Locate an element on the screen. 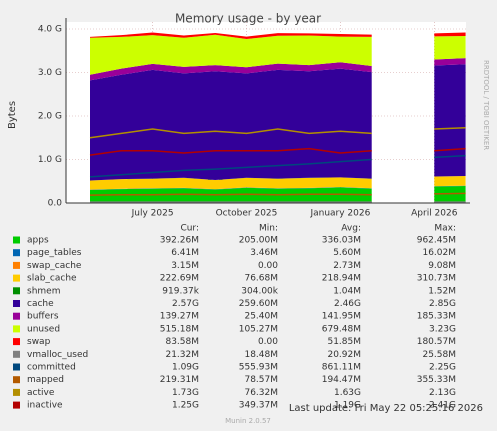 The image size is (497, 431). legend-value: 1.19G is located at coordinates (347, 406).